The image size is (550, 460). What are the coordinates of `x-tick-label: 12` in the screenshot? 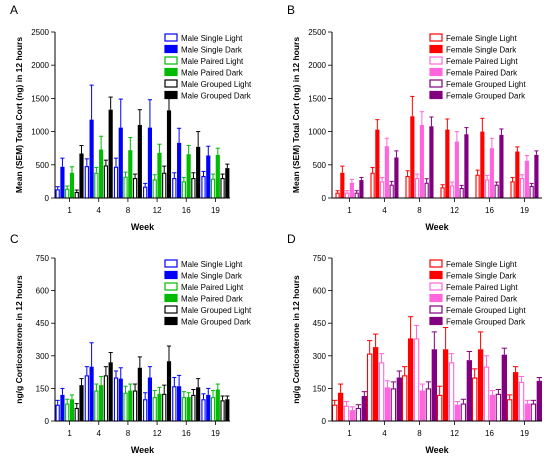 It's located at (157, 433).